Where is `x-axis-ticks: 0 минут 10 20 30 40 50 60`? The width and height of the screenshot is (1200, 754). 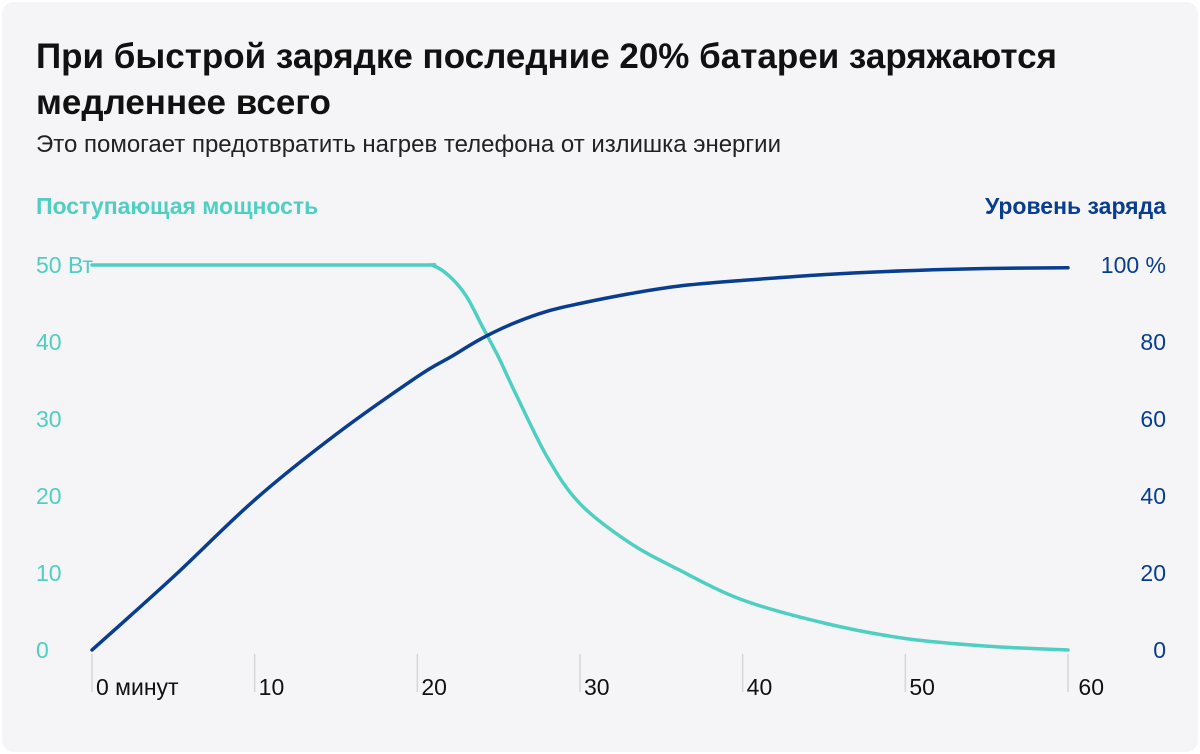 x-axis-ticks: 0 минут 10 20 30 40 50 60 is located at coordinates (600, 687).